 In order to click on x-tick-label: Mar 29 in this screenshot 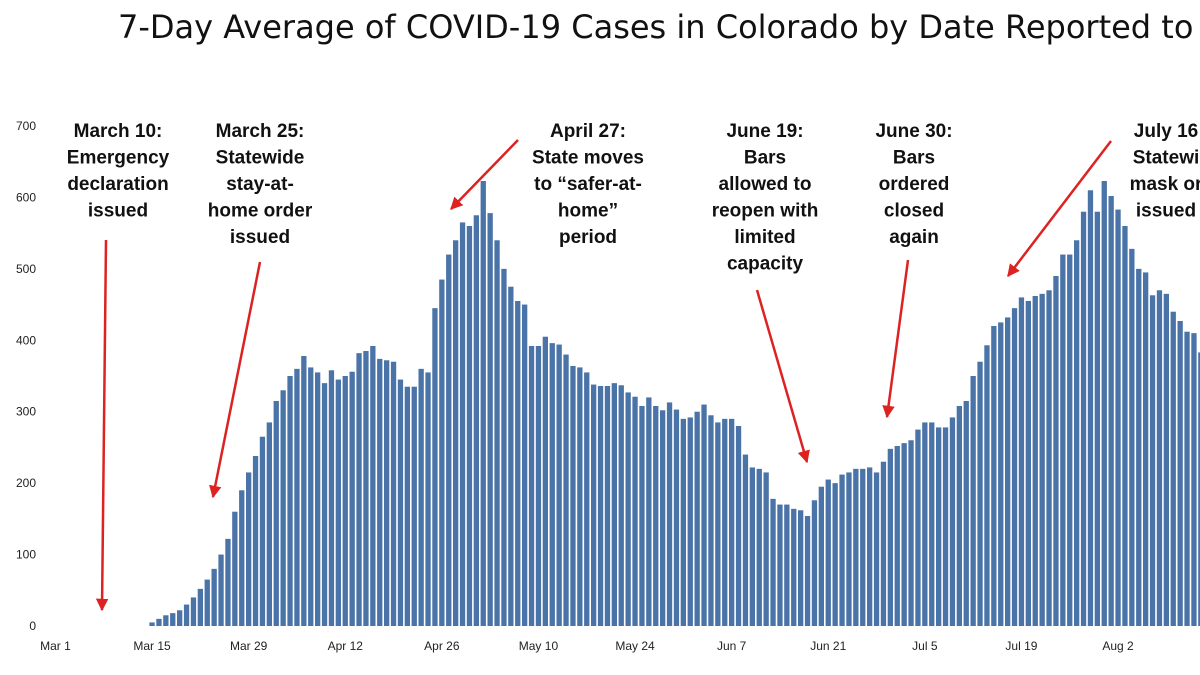, I will do `click(249, 646)`.